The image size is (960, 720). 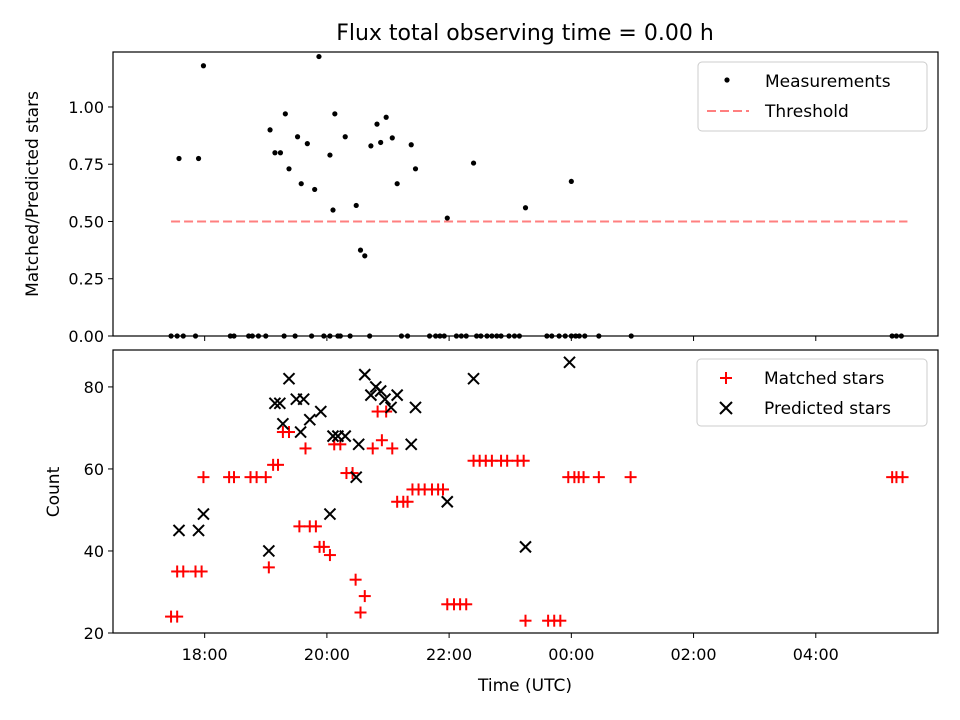 What do you see at coordinates (86, 221) in the screenshot?
I see `top-y-tick-label: 0.50` at bounding box center [86, 221].